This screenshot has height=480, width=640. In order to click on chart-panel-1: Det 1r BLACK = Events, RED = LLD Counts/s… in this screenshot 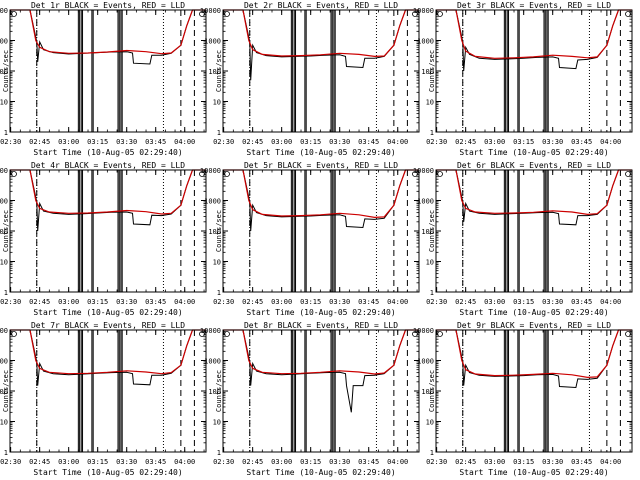, I will do `click(103, 79)`.